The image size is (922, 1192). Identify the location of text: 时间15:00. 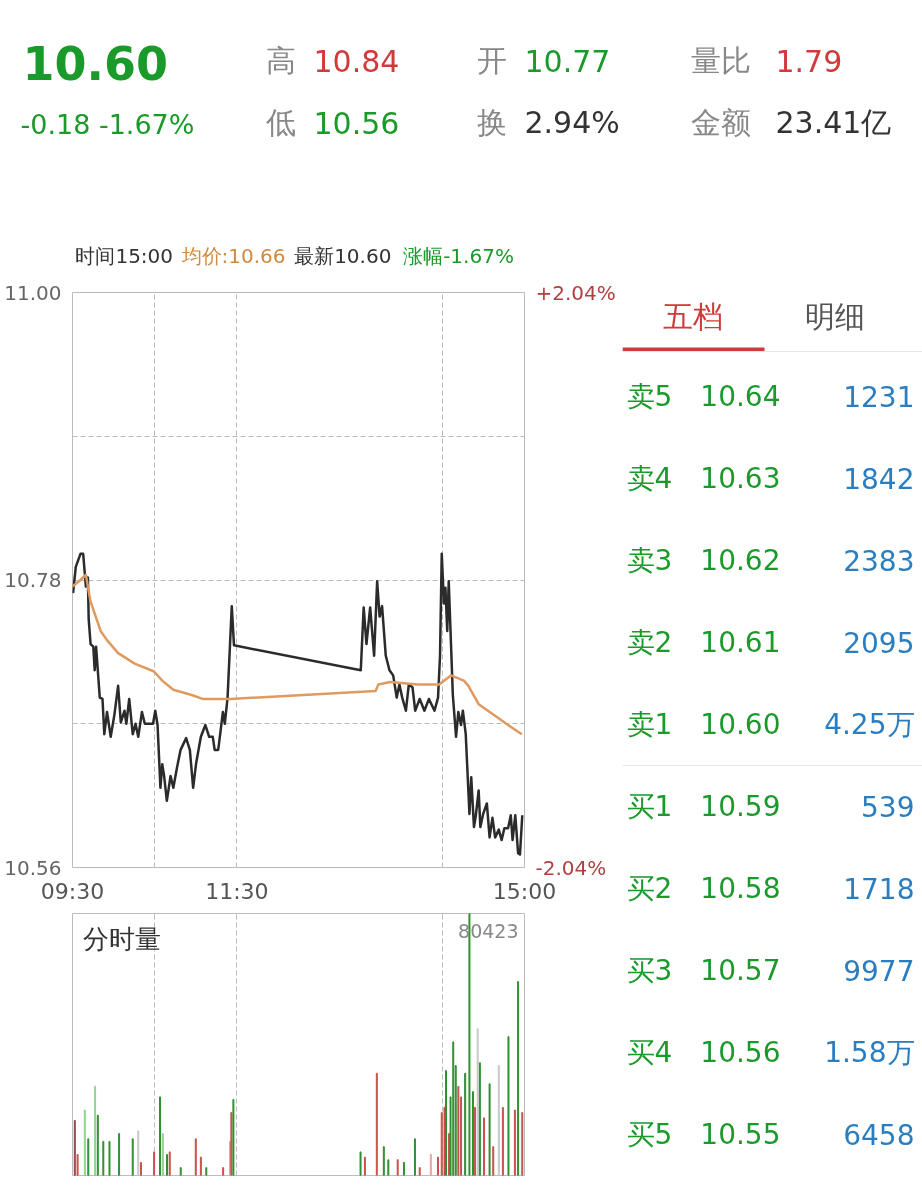
(124, 255).